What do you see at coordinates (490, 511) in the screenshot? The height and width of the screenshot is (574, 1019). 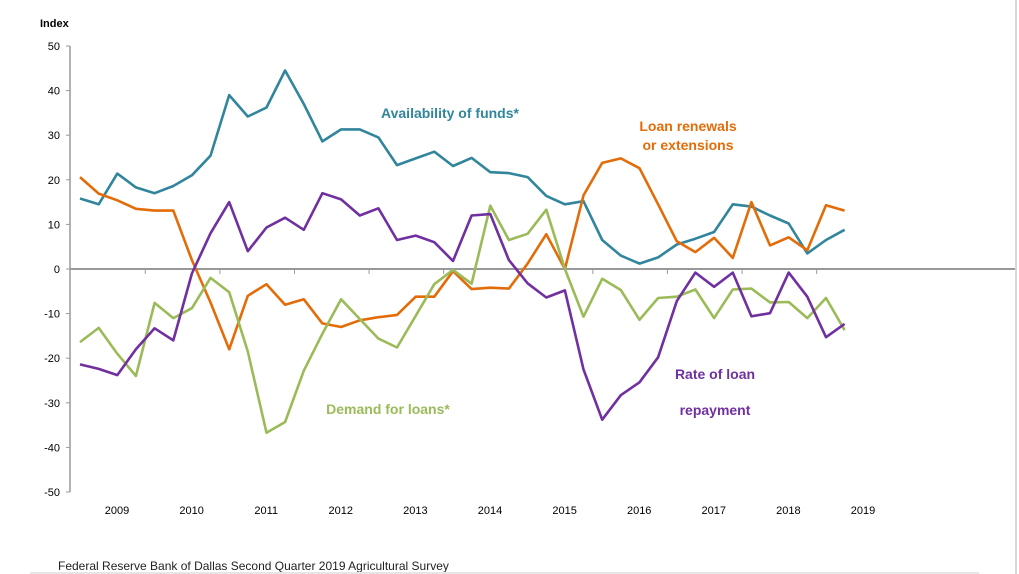 I see `x-tick-label: 2014` at bounding box center [490, 511].